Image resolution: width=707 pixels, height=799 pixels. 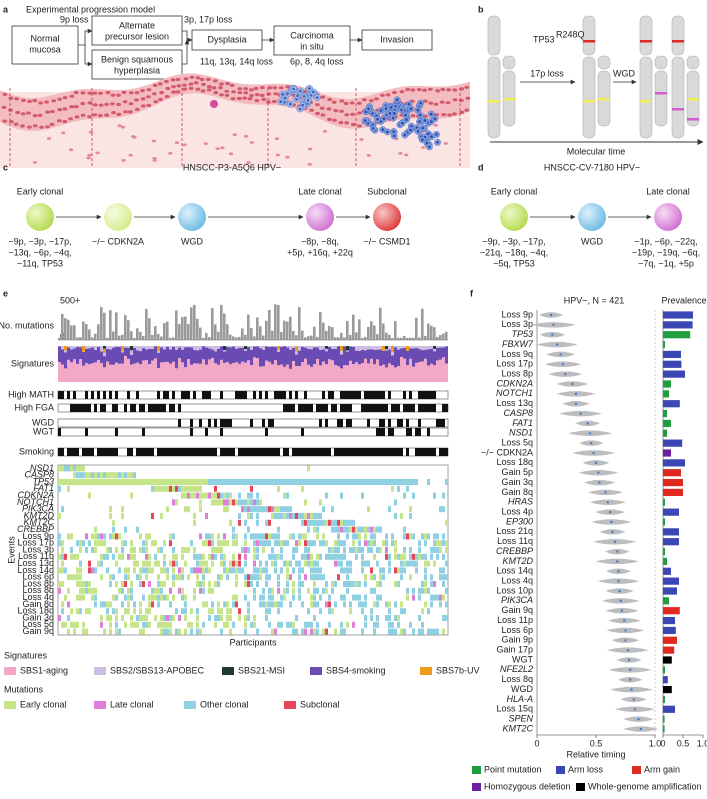 I want to click on wgt-cell, so click(x=392, y=432).